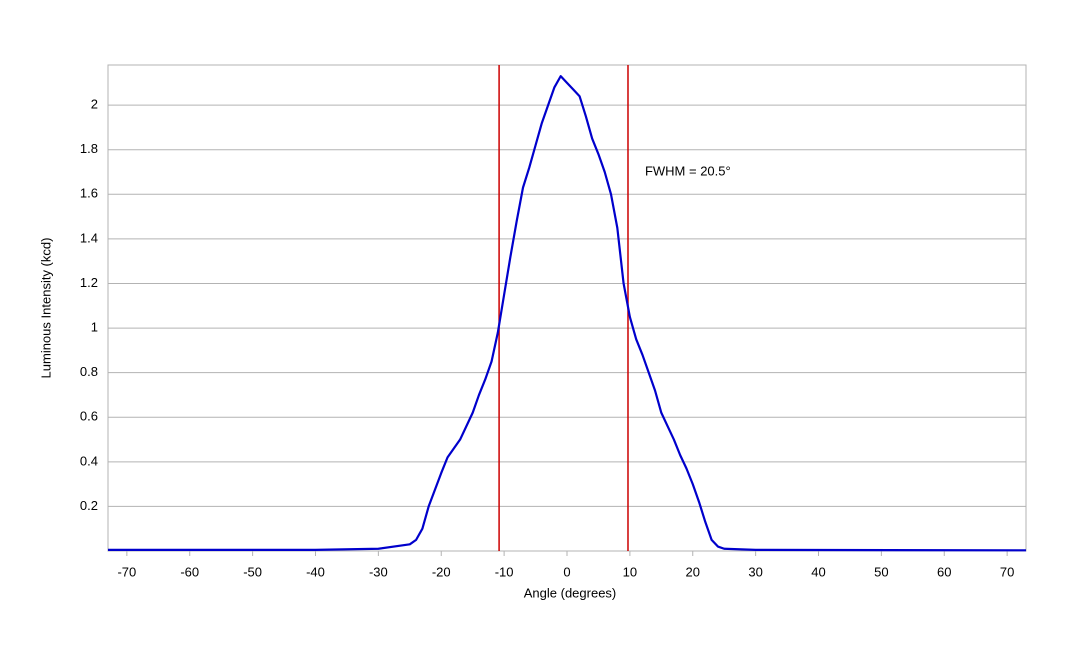  What do you see at coordinates (1007, 571) in the screenshot?
I see `x-tick-label: 70` at bounding box center [1007, 571].